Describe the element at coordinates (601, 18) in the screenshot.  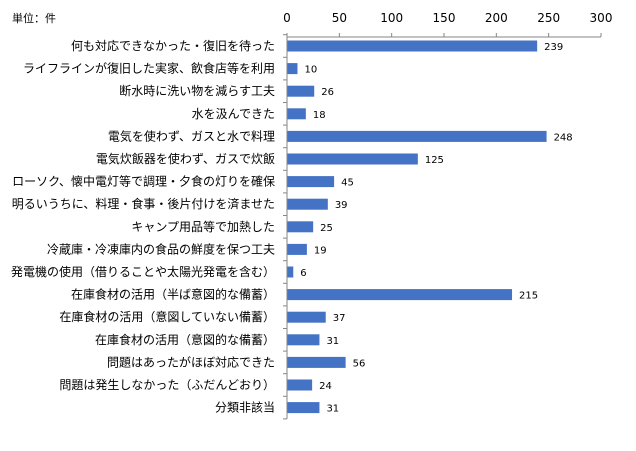
I see `x-tick-label: 300` at that location.